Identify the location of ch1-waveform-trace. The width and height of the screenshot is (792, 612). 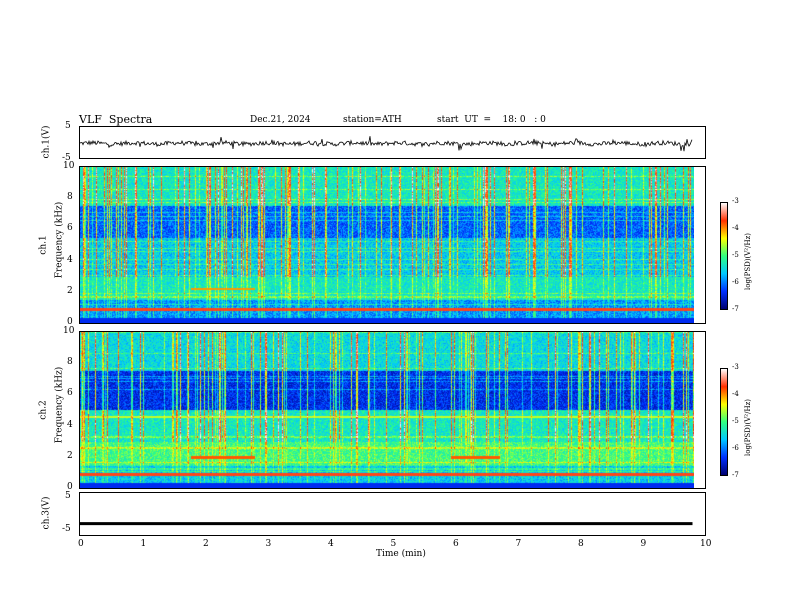
(386, 144).